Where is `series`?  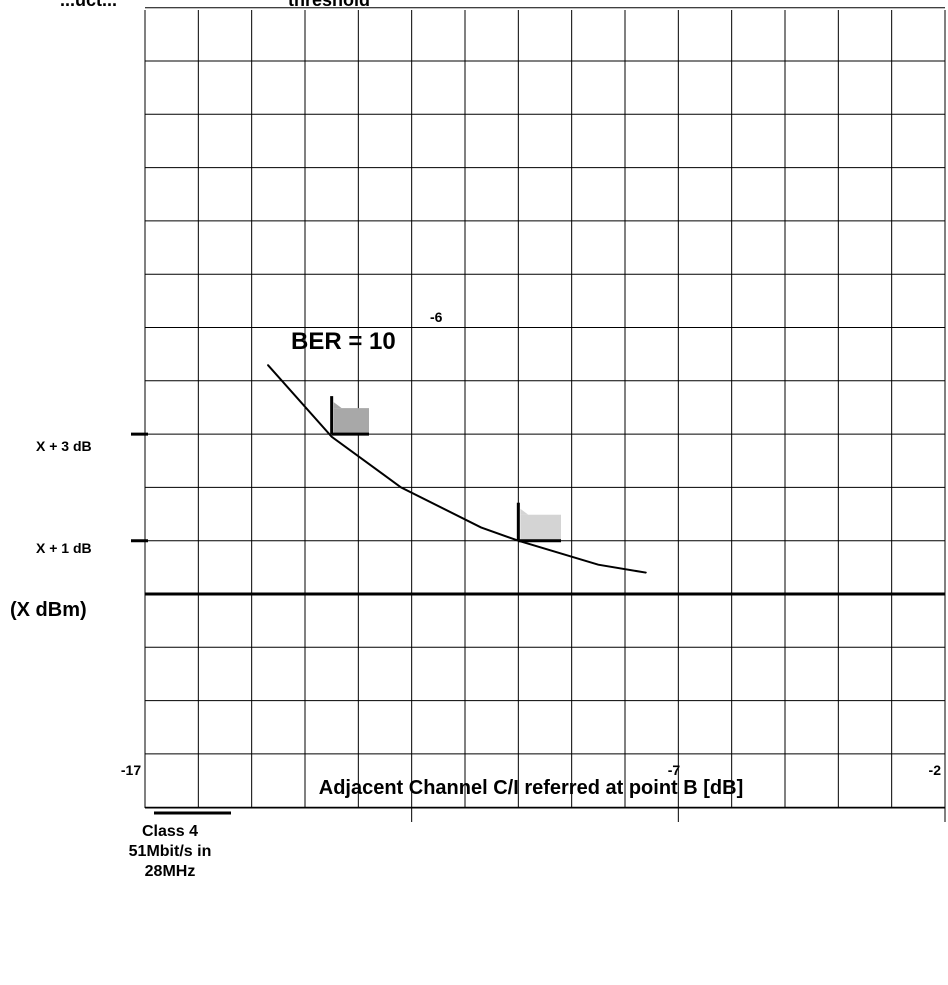
series is located at coordinates (456, 469).